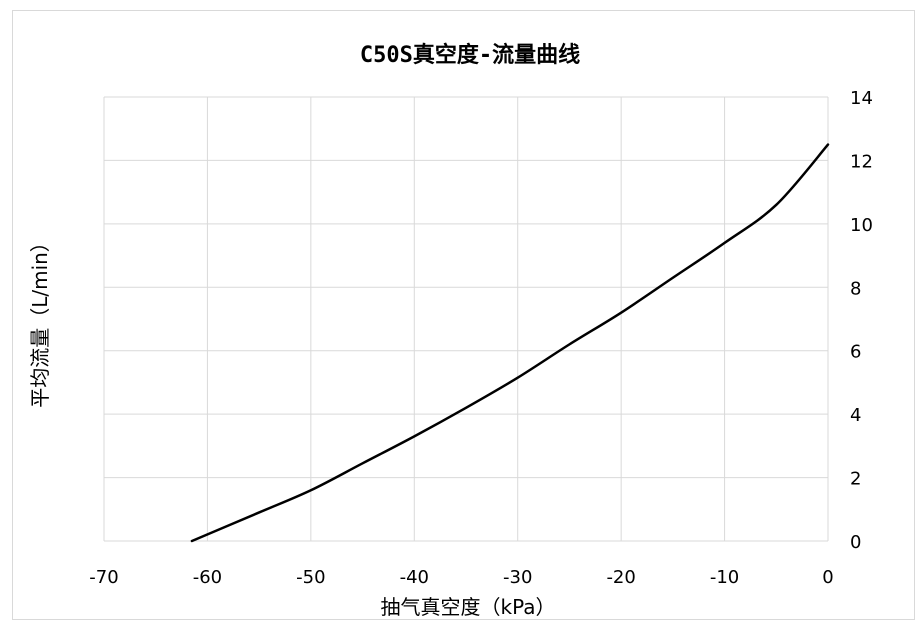  I want to click on chart-title: C50S真空度-流量曲线, so click(470, 55).